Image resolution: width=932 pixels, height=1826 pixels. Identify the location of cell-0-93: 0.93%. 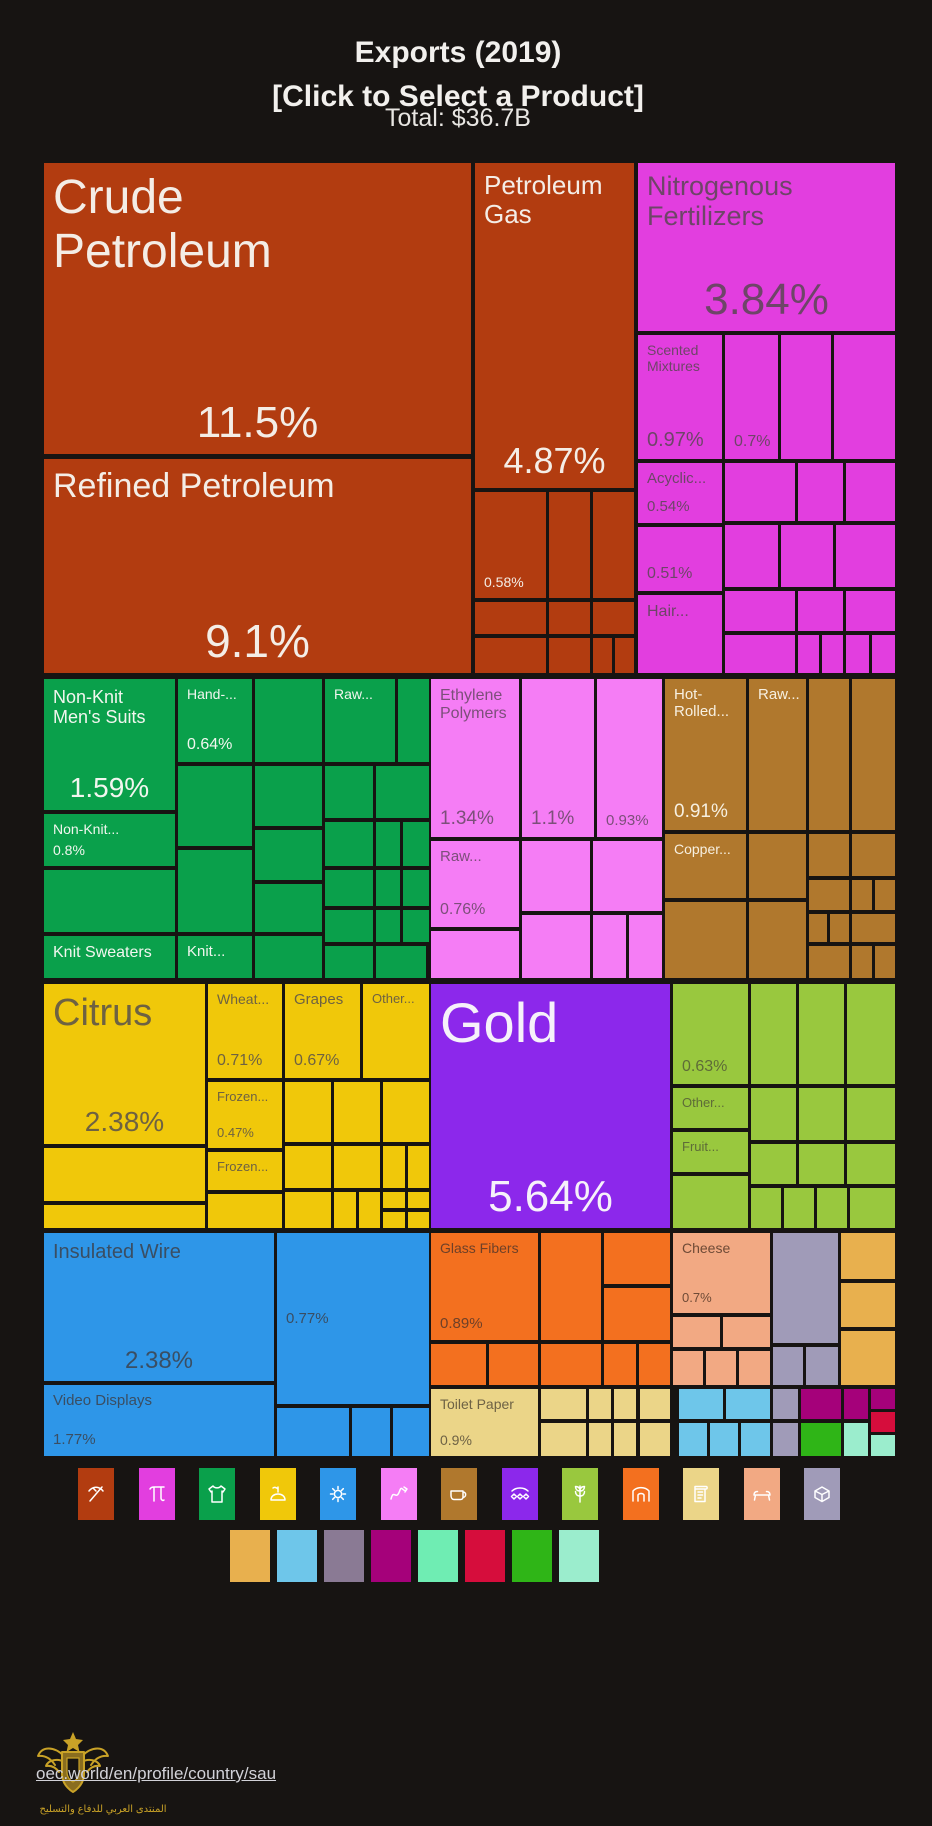
(629, 758).